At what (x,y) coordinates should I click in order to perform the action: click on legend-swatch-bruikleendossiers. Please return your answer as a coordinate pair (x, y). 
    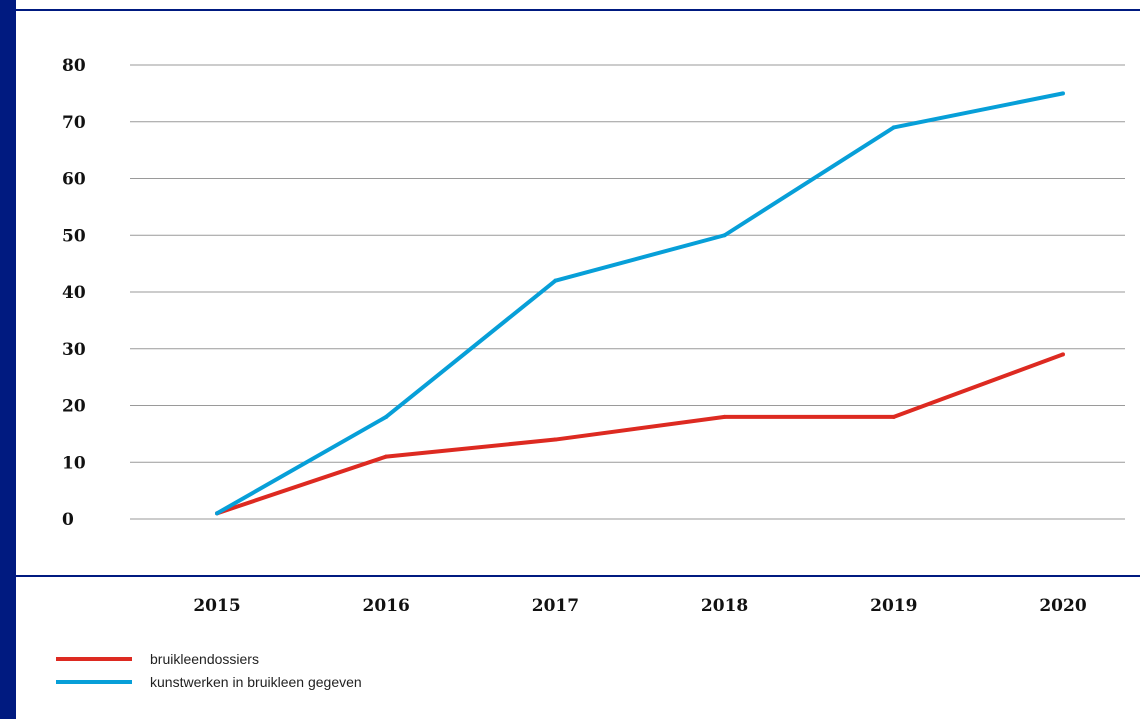
    Looking at the image, I should click on (94, 658).